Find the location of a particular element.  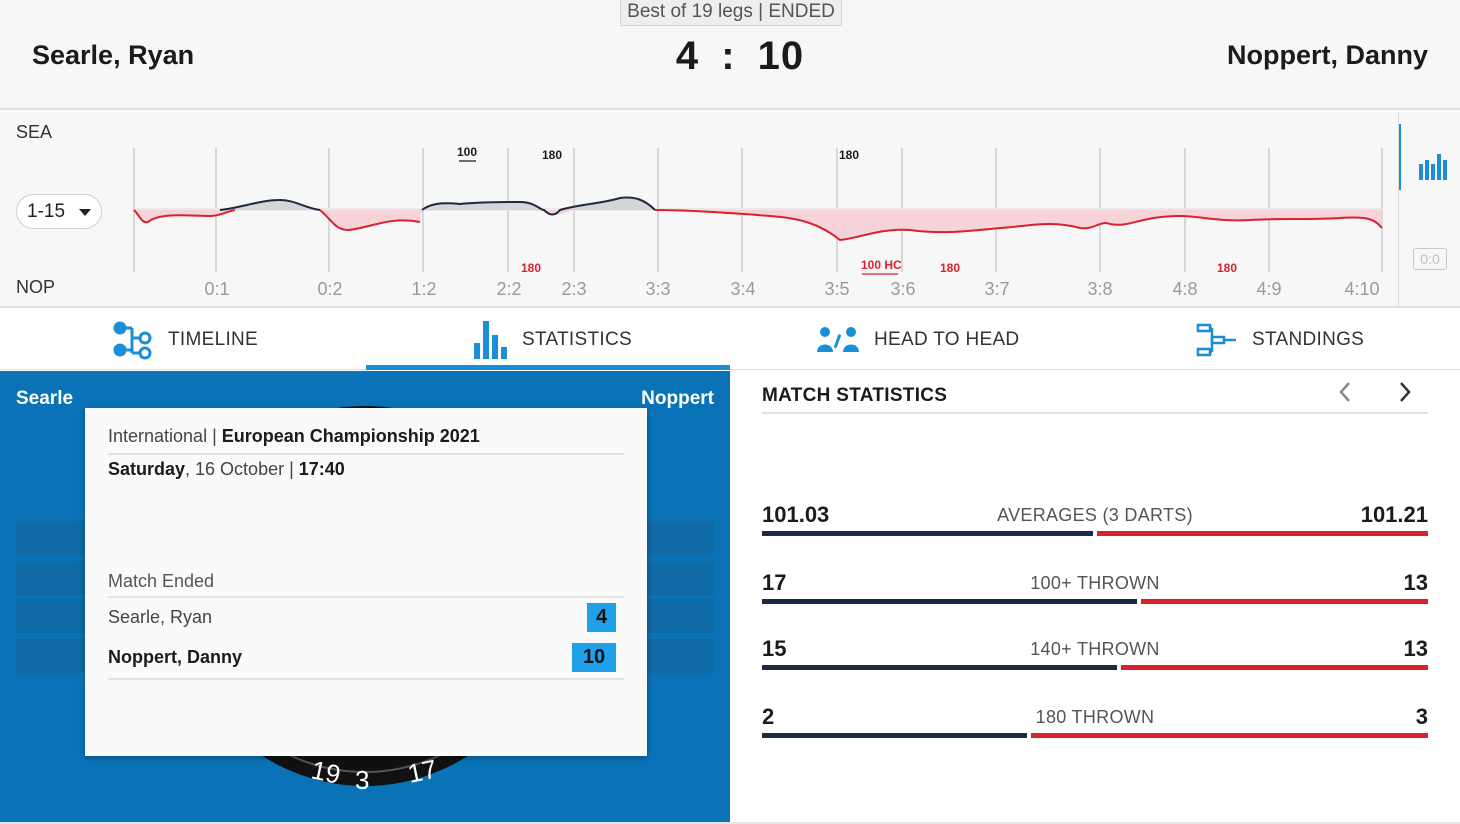

stat-left-value: 15 is located at coordinates (774, 648).